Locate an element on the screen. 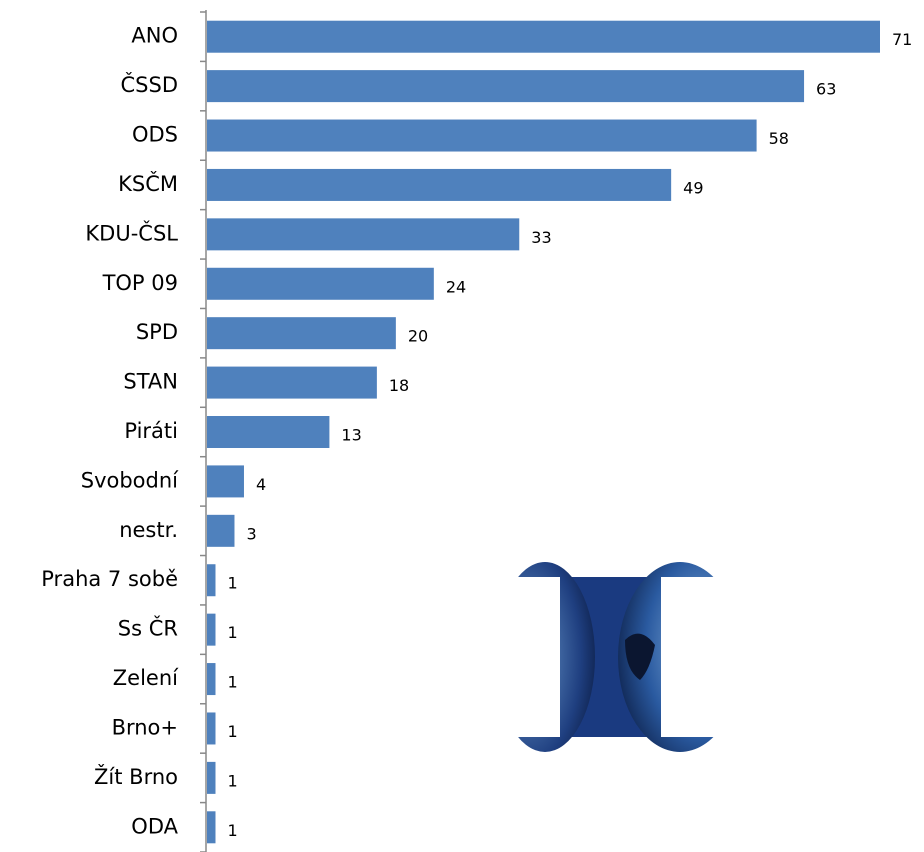 The height and width of the screenshot is (852, 924). category-label: TOP 09 is located at coordinates (140, 283).